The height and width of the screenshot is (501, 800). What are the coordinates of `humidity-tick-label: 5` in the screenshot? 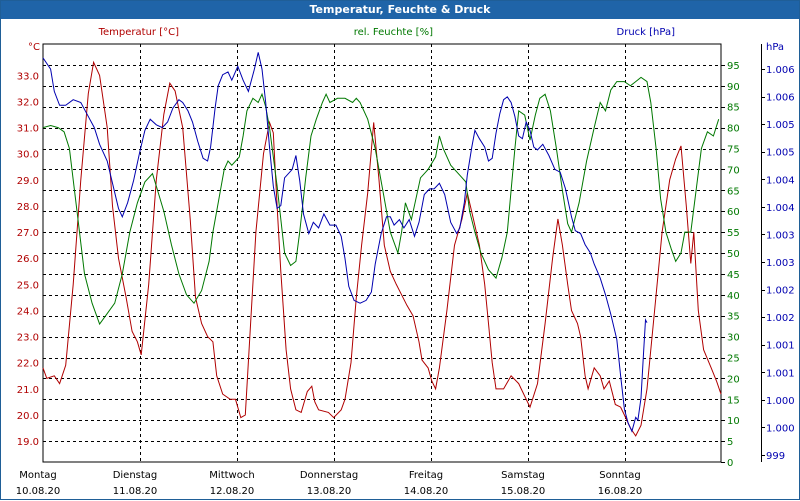 It's located at (730, 442).